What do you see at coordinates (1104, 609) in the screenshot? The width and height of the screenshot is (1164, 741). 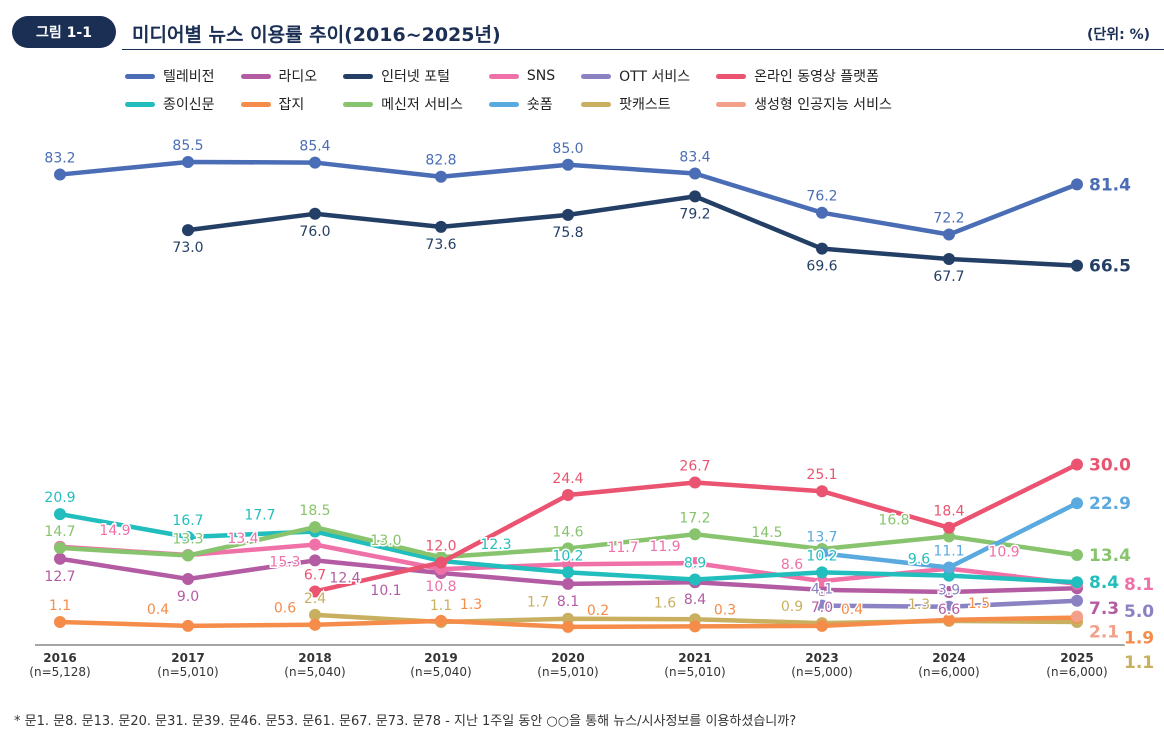 I see `data-label: 7.3` at bounding box center [1104, 609].